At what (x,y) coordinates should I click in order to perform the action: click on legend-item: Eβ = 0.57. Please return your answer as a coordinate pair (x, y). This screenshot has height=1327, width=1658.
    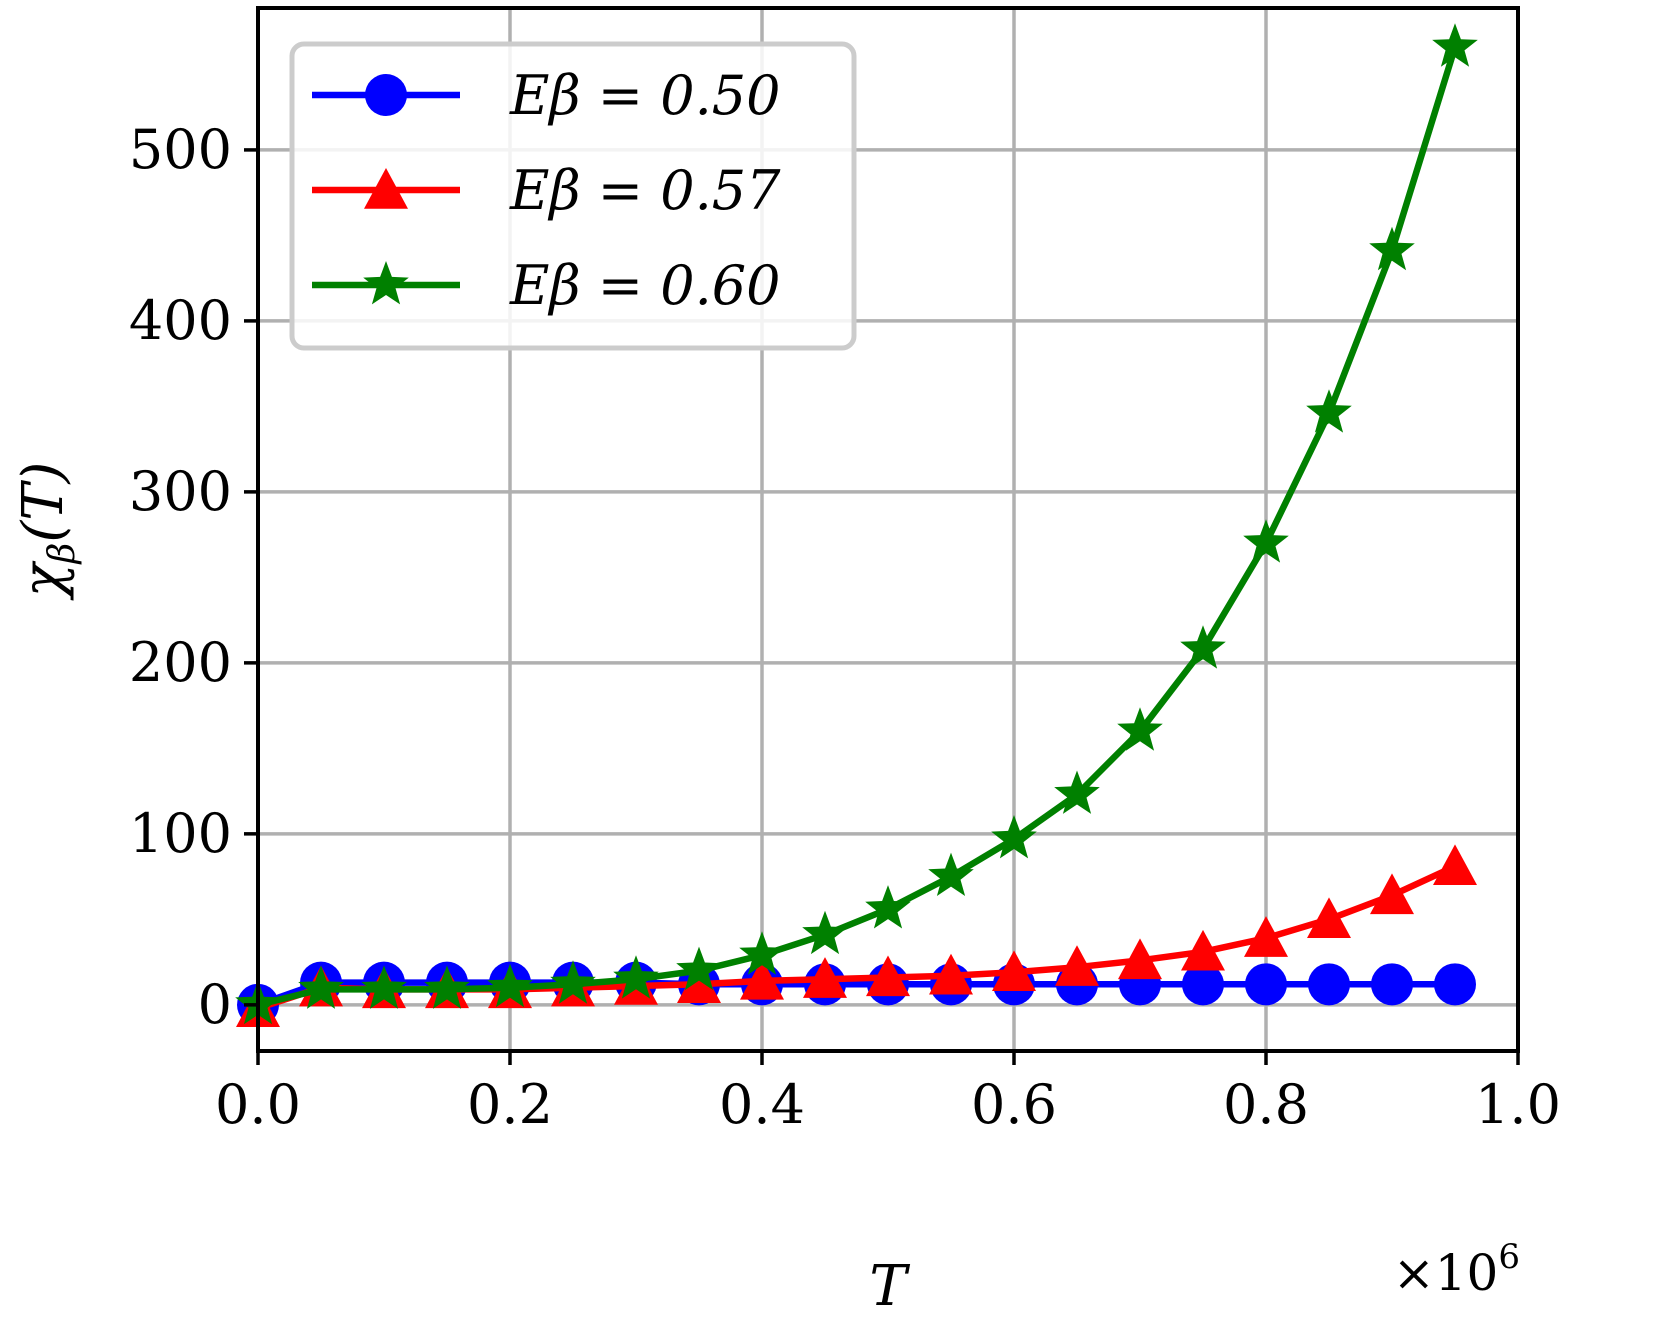
    Looking at the image, I should click on (546, 190).